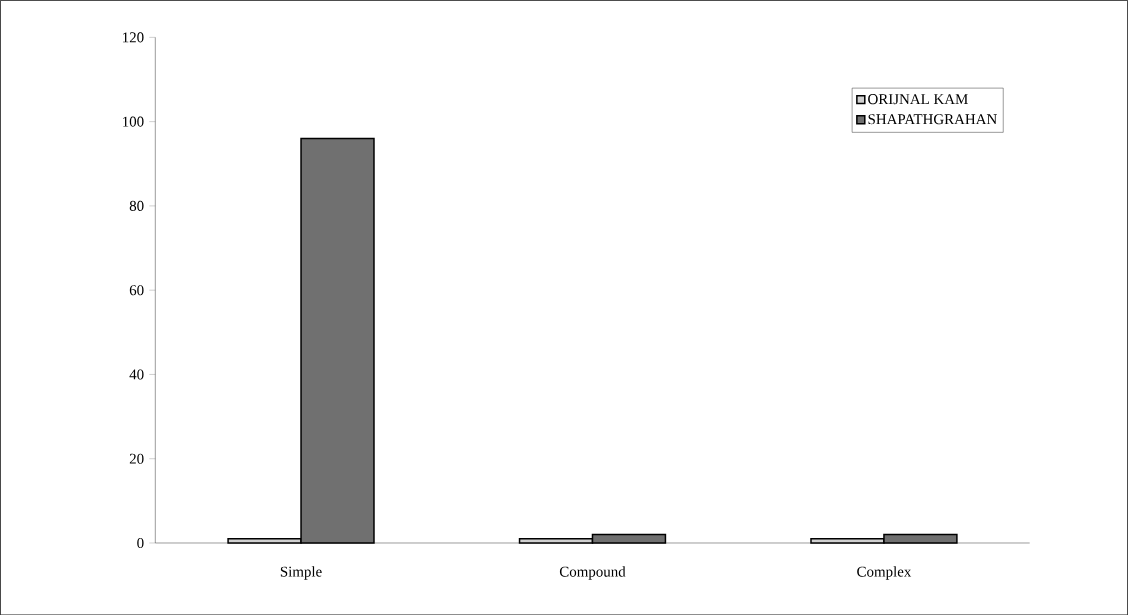 The height and width of the screenshot is (615, 1128). Describe the element at coordinates (140, 542) in the screenshot. I see `y-tick-label: 0` at that location.